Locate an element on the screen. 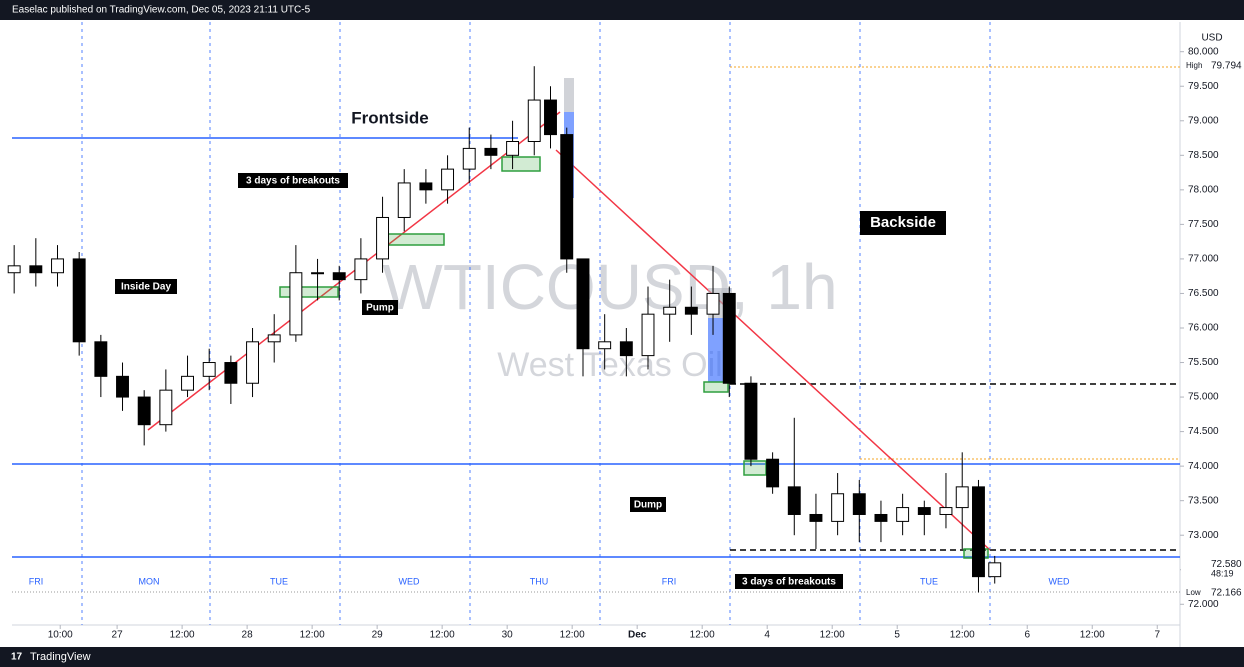  x-tick-label: 10:00 is located at coordinates (60, 635).